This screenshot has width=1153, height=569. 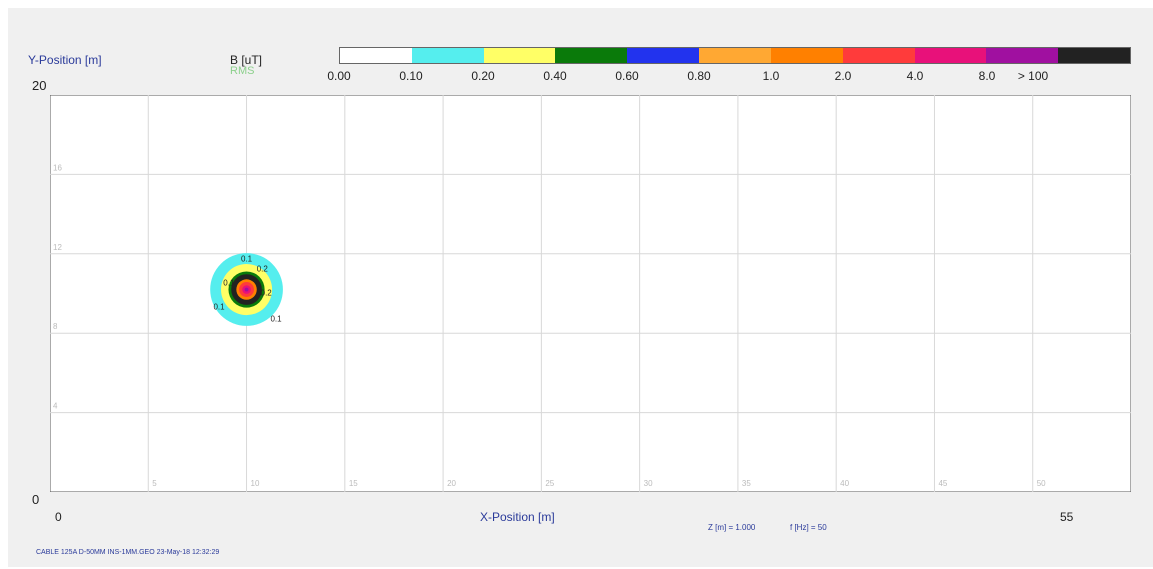 What do you see at coordinates (353, 483) in the screenshot?
I see `x-tick-label: 15` at bounding box center [353, 483].